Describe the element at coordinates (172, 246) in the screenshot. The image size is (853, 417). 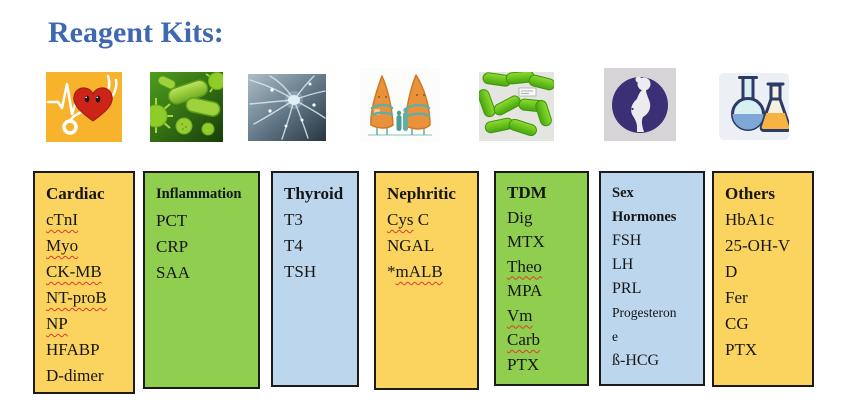
I see `kit-item: CRP` at that location.